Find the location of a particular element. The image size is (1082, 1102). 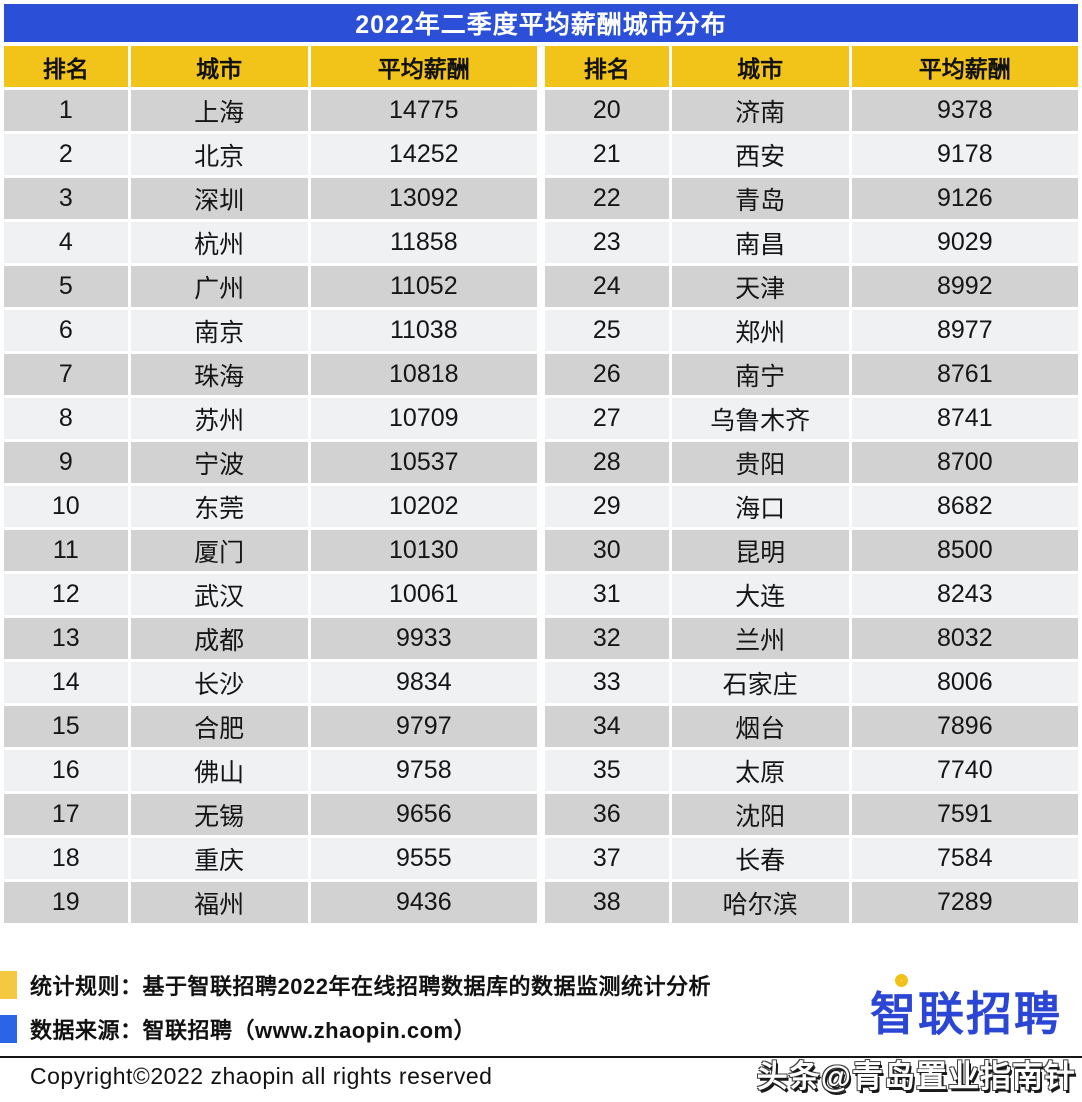

salary-cell: 7896 is located at coordinates (964, 726).